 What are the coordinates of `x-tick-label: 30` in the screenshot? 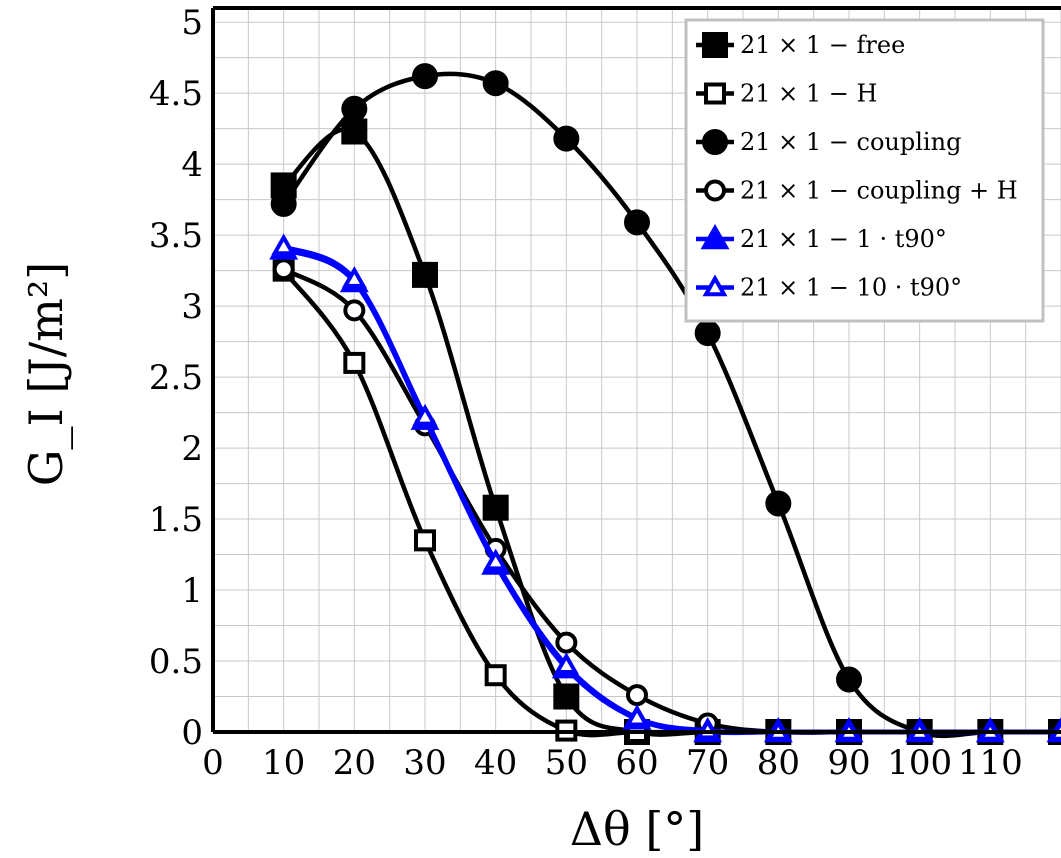 It's located at (424, 763).